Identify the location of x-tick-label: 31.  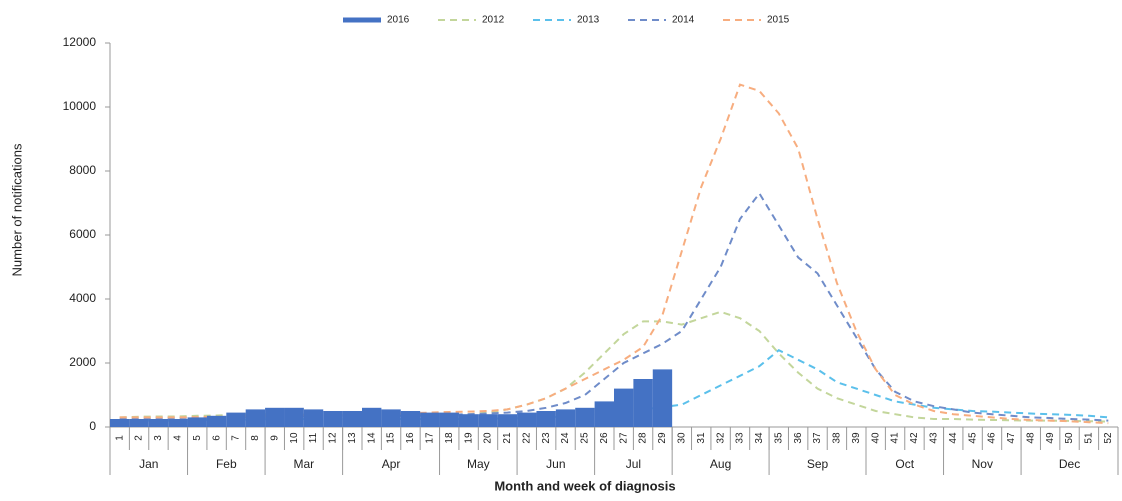
(701, 438).